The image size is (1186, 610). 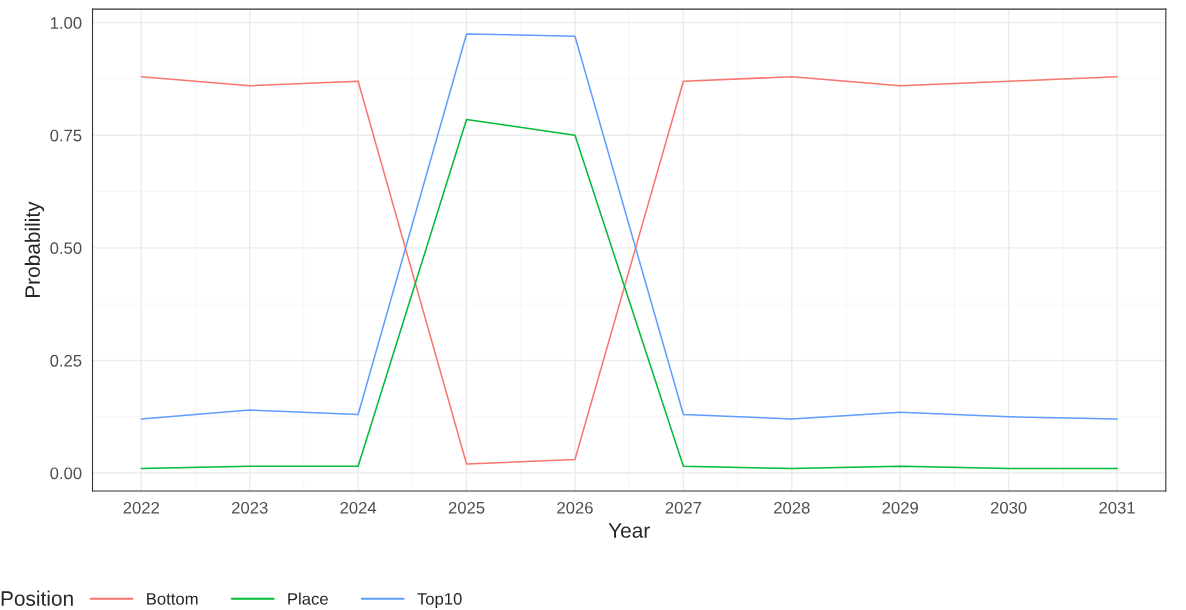 I want to click on x-tick-label: 2024, so click(x=358, y=507).